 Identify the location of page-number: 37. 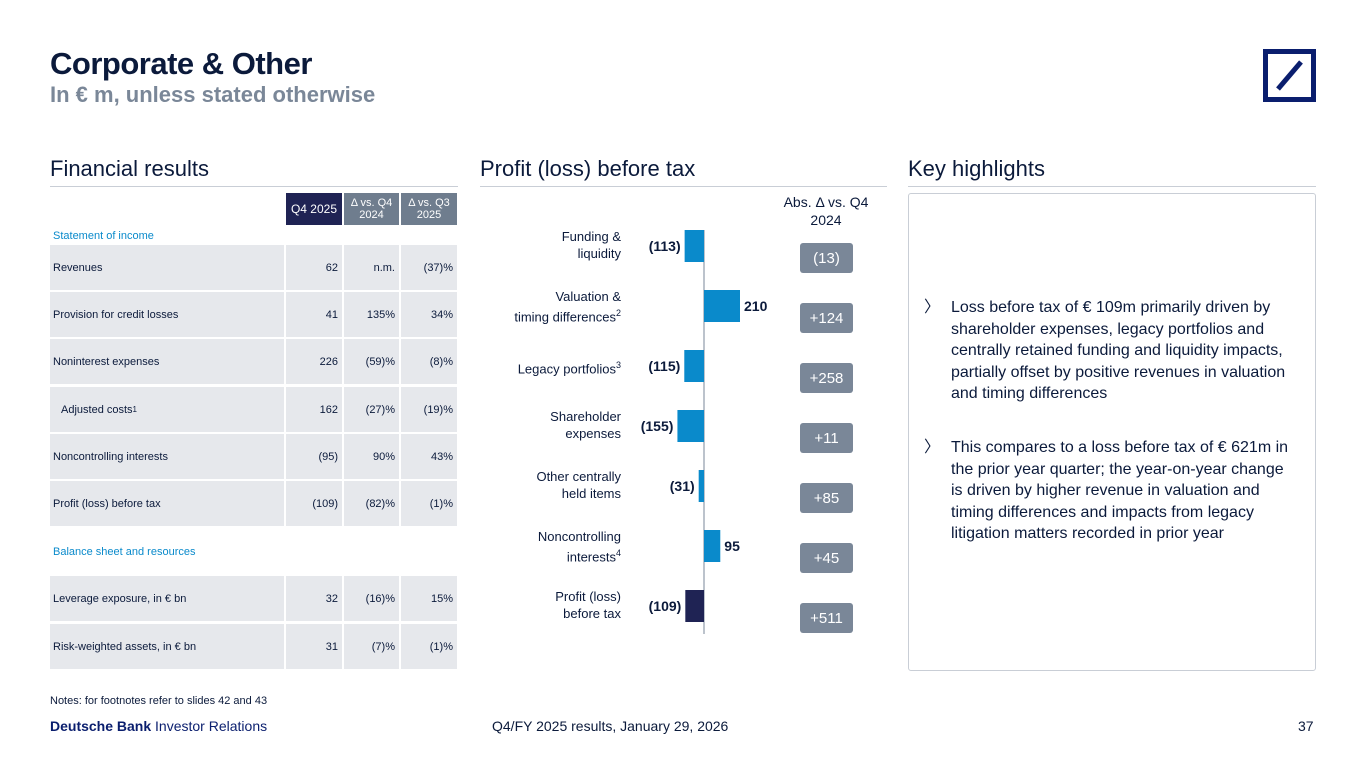
(1306, 726).